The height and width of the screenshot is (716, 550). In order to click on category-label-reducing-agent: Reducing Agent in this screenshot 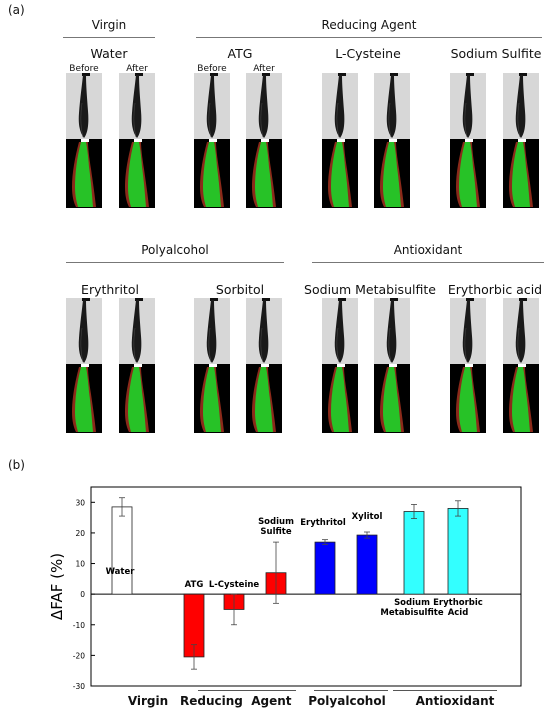, I will do `click(236, 701)`.